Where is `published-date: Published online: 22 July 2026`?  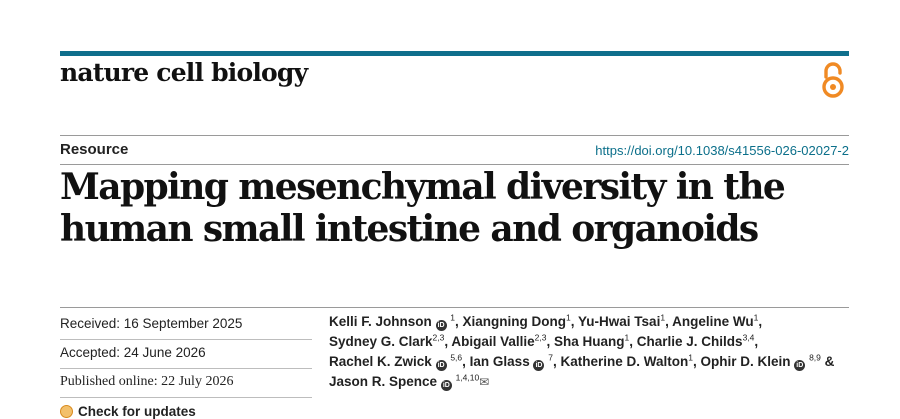 published-date: Published online: 22 July 2026 is located at coordinates (147, 381).